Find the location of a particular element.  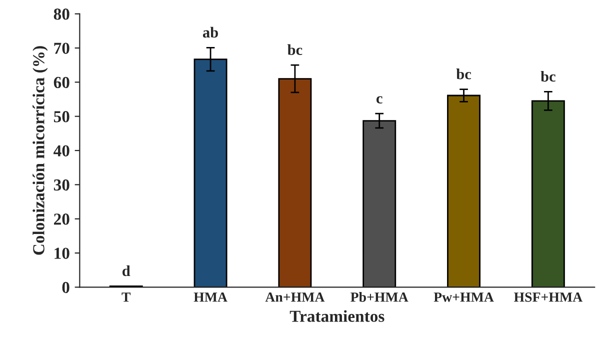

y-tick-label: 0 is located at coordinates (66, 288).